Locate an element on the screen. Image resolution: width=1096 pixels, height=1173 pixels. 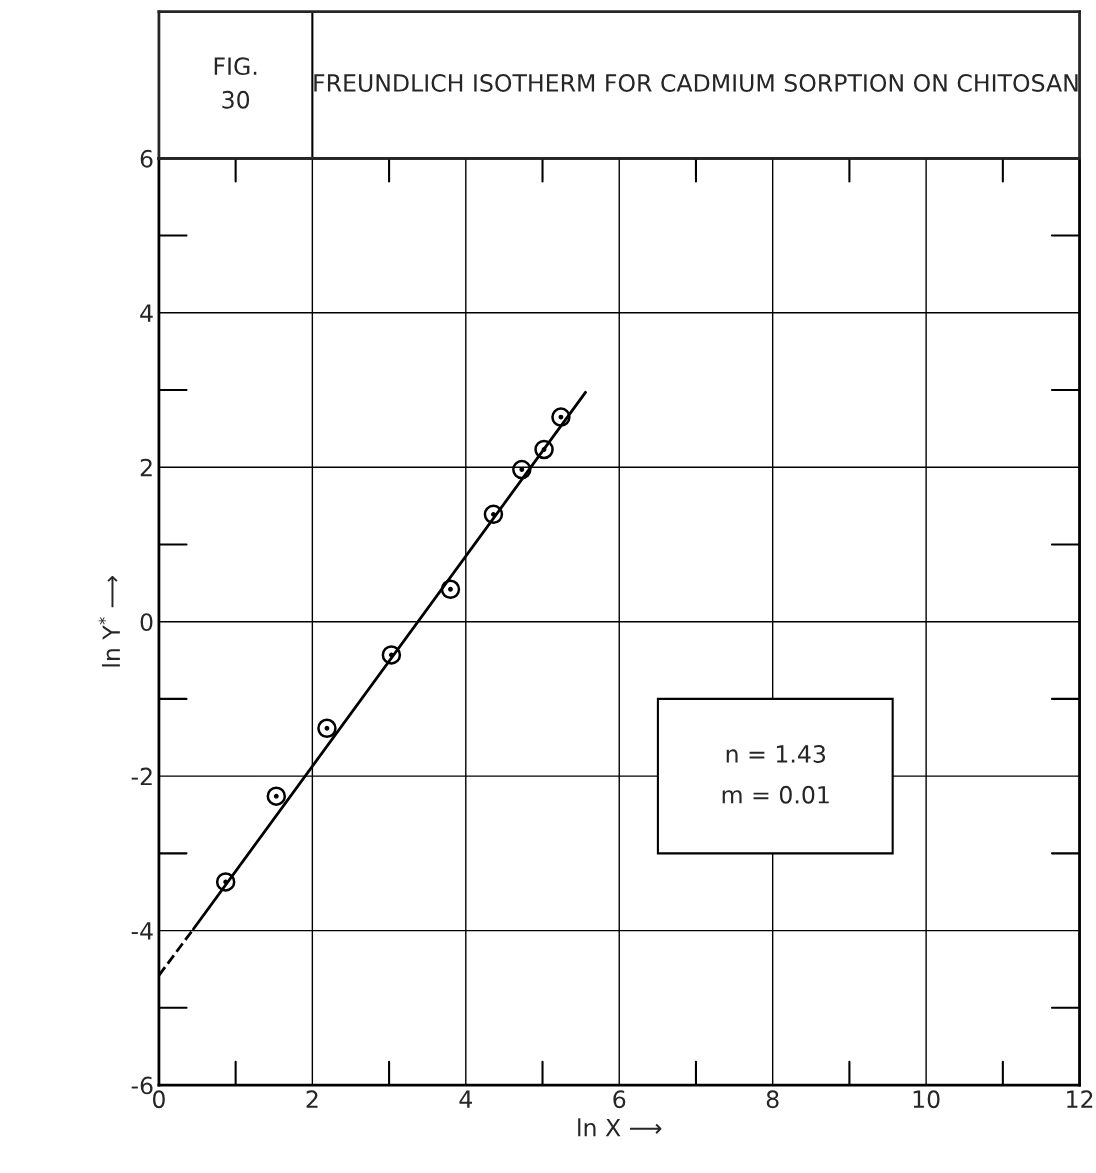
y-tick-label: -6 is located at coordinates (142, 1085).